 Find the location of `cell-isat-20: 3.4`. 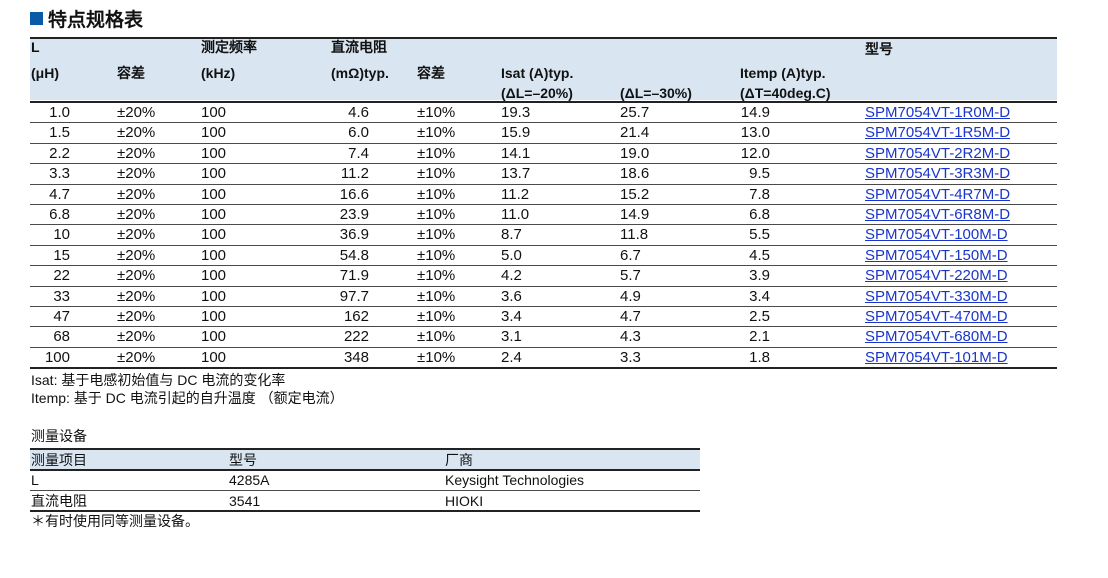

cell-isat-20: 3.4 is located at coordinates (511, 316).